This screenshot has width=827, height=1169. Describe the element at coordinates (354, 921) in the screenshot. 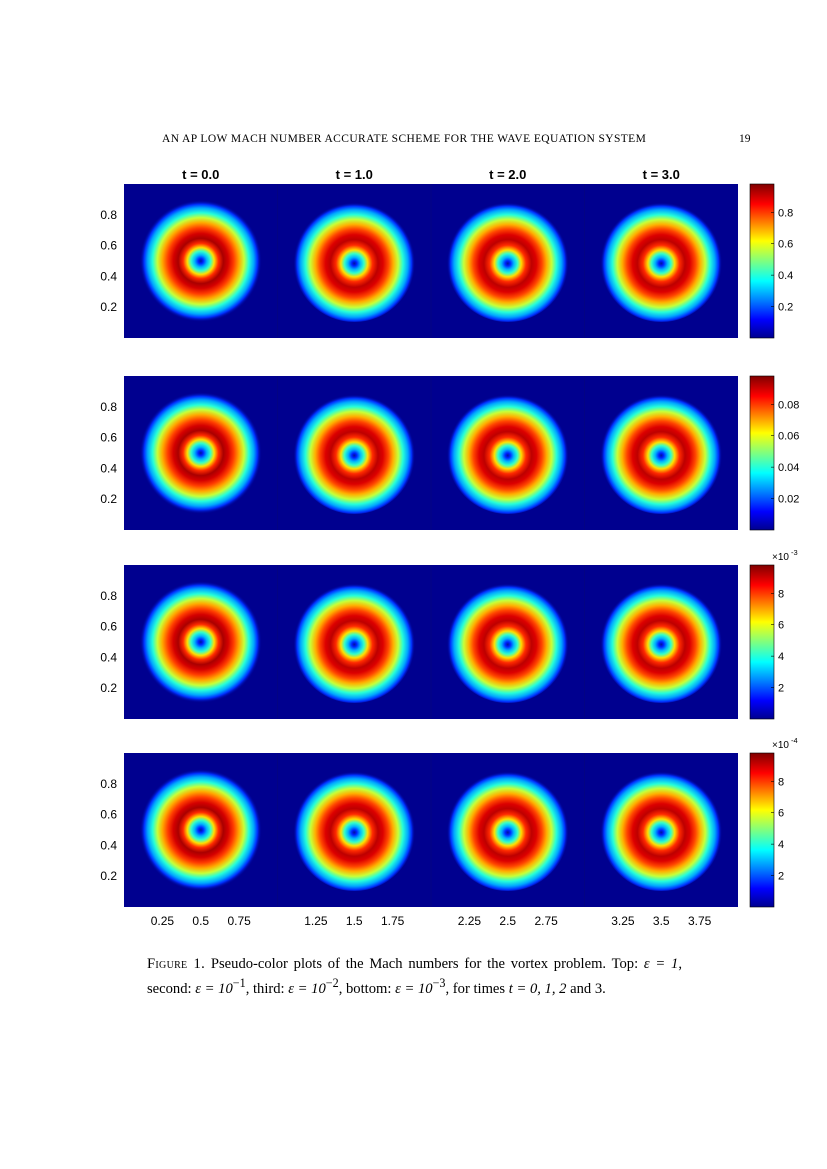

I see `x-tick-label: 1.5` at that location.